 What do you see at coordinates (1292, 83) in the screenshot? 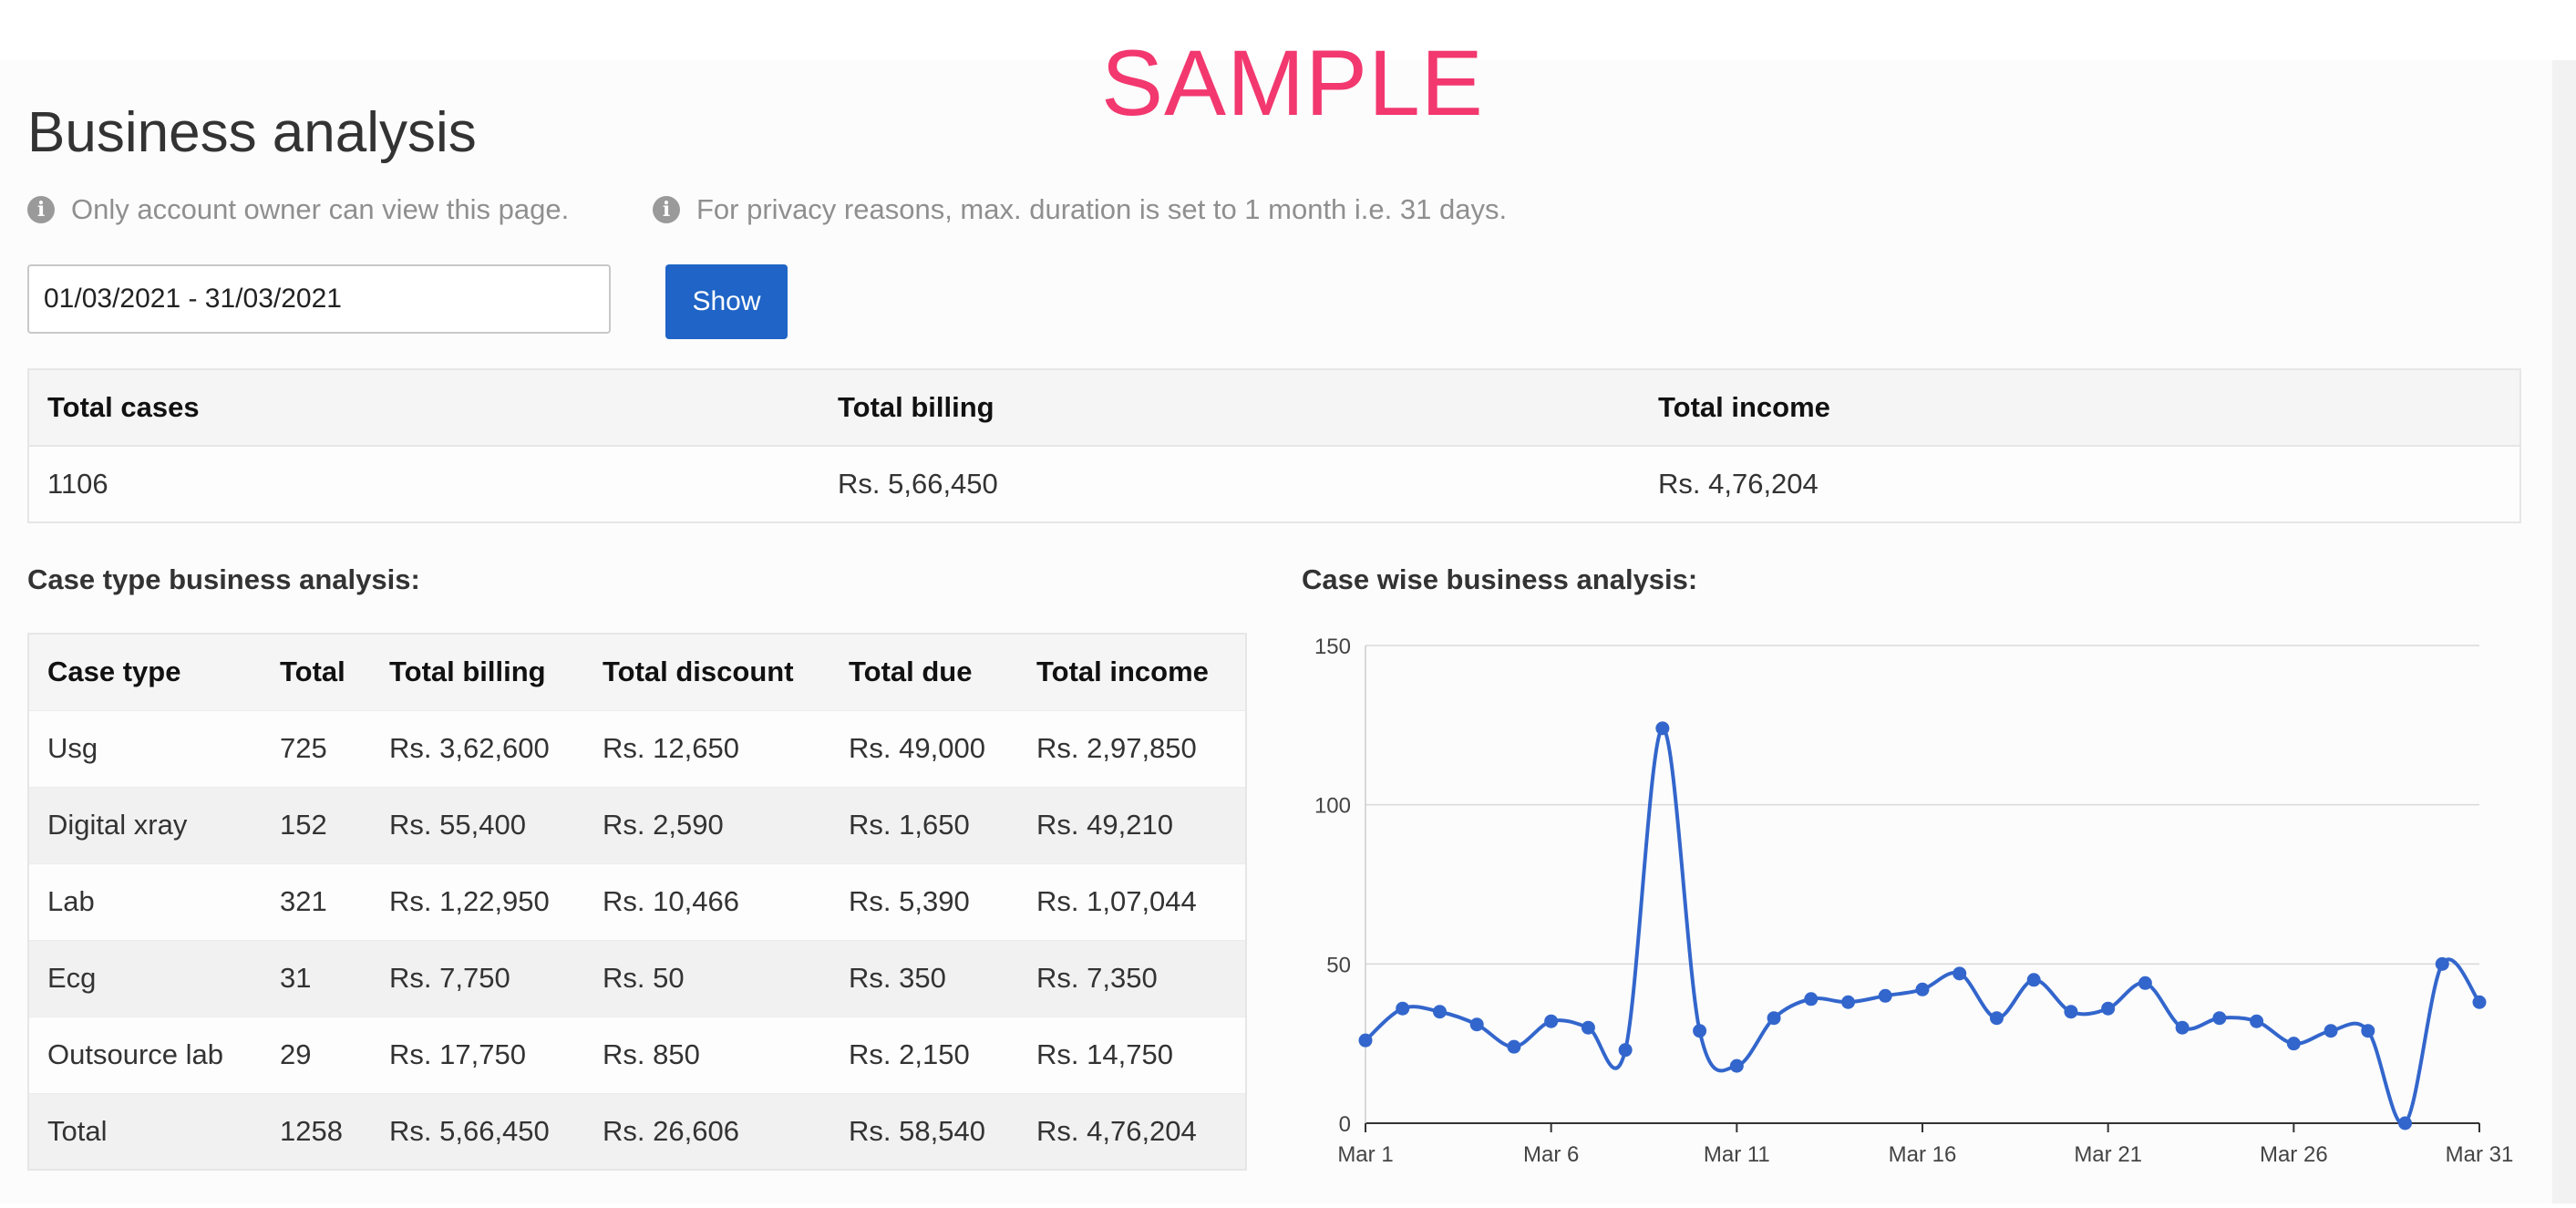
I see `sample-watermark: SAMPLE` at bounding box center [1292, 83].